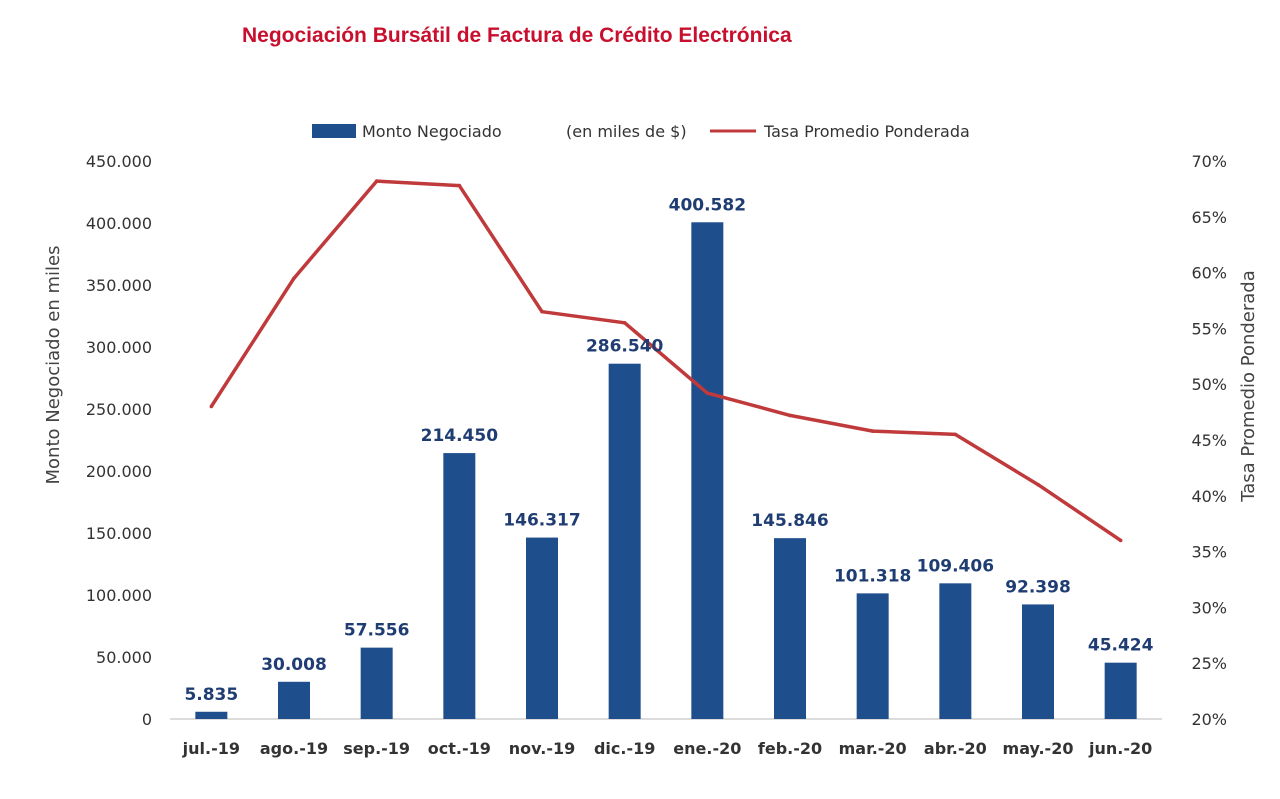 The width and height of the screenshot is (1280, 799). Describe the element at coordinates (376, 748) in the screenshot. I see `x-tick-label: sep.-19` at that location.